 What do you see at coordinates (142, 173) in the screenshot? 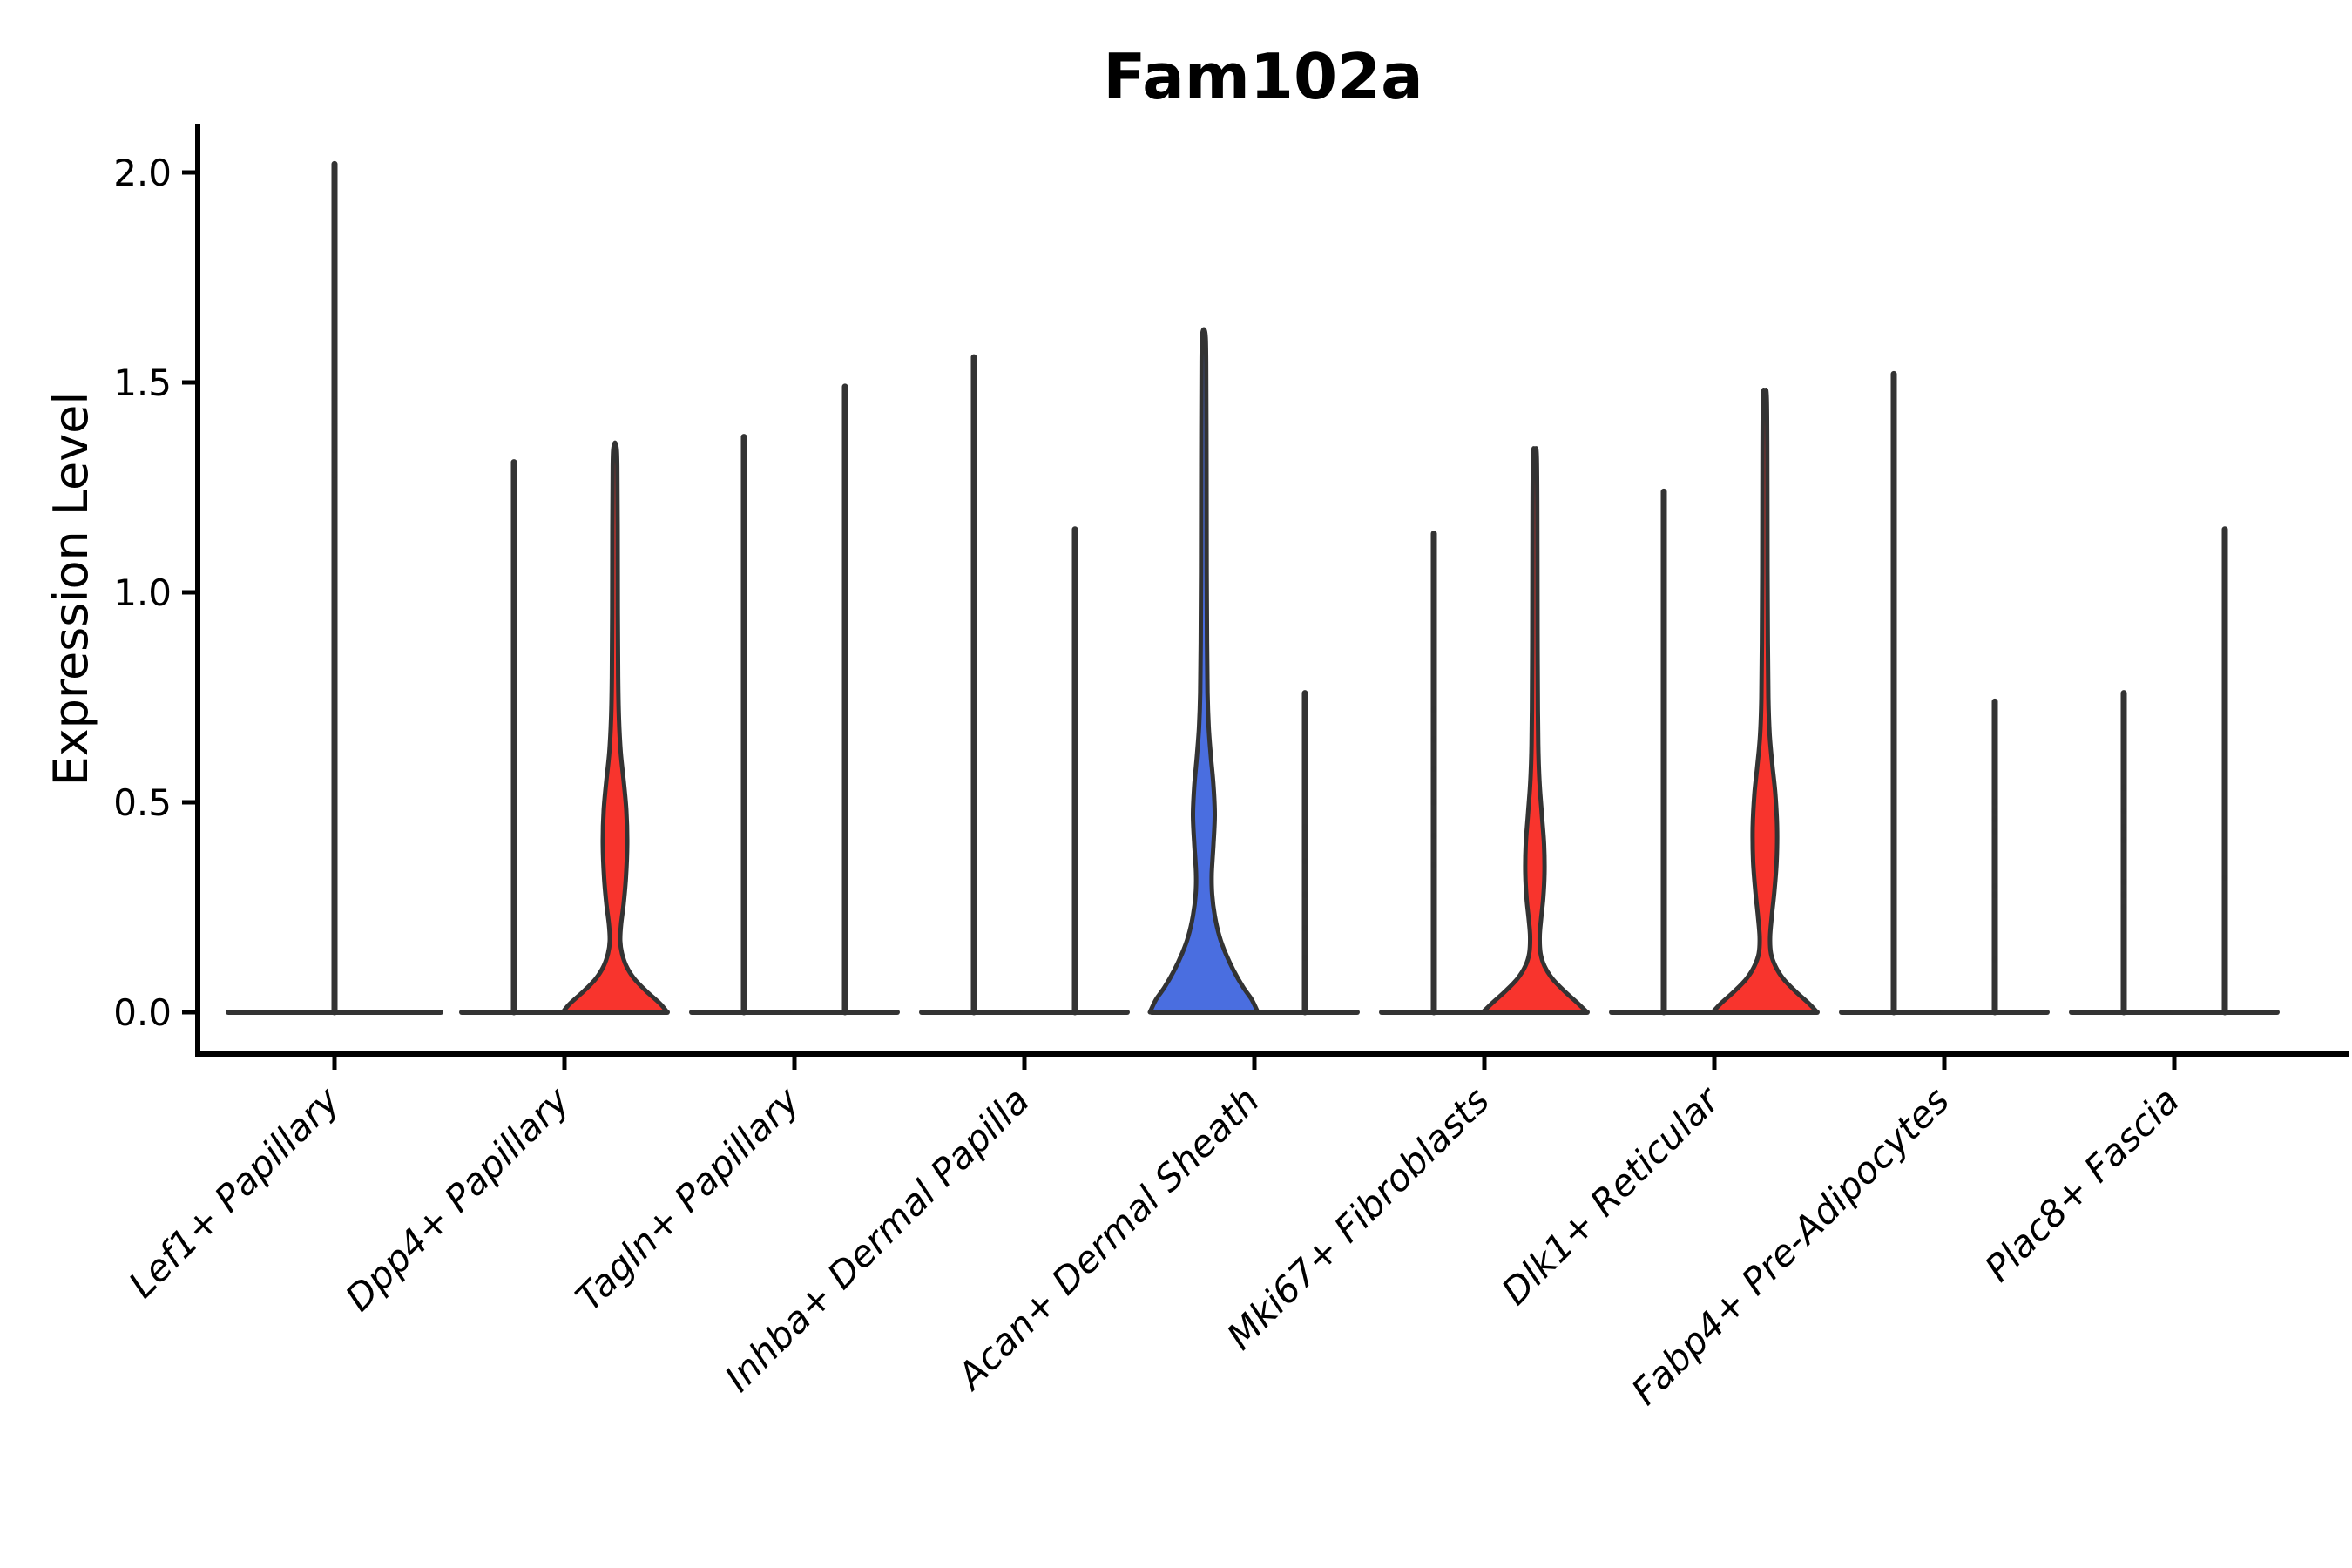
I see `y-tick-label: 2.0` at bounding box center [142, 173].